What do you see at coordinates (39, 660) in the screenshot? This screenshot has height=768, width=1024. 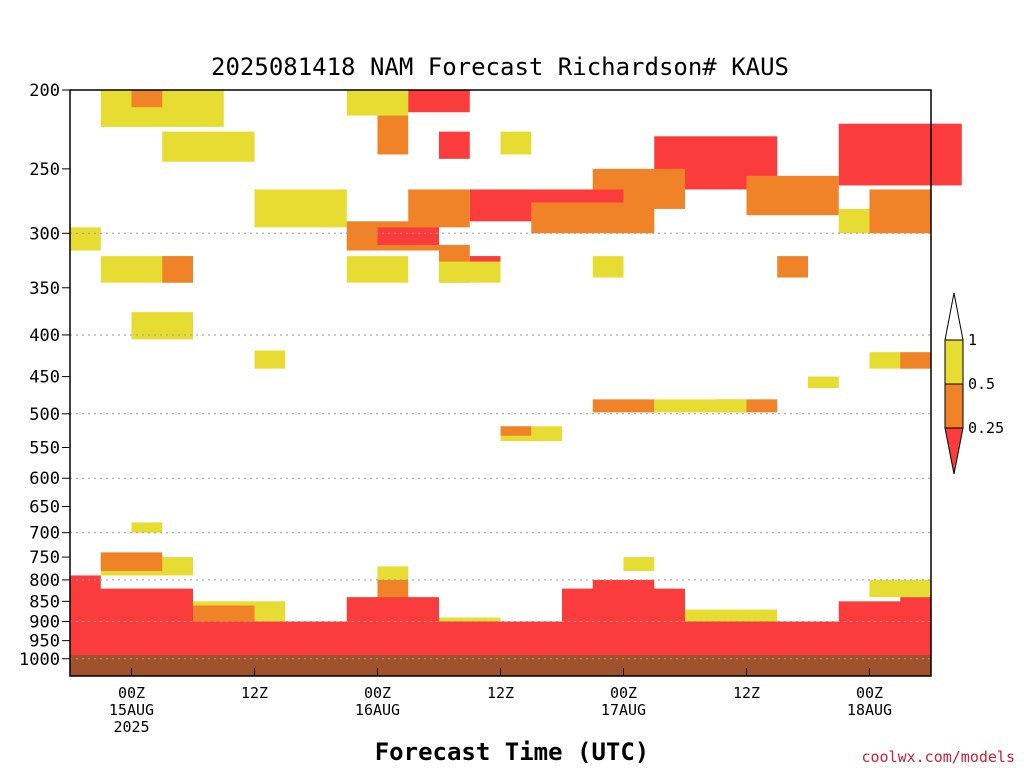 I see `y-tick-label: 1000` at bounding box center [39, 660].